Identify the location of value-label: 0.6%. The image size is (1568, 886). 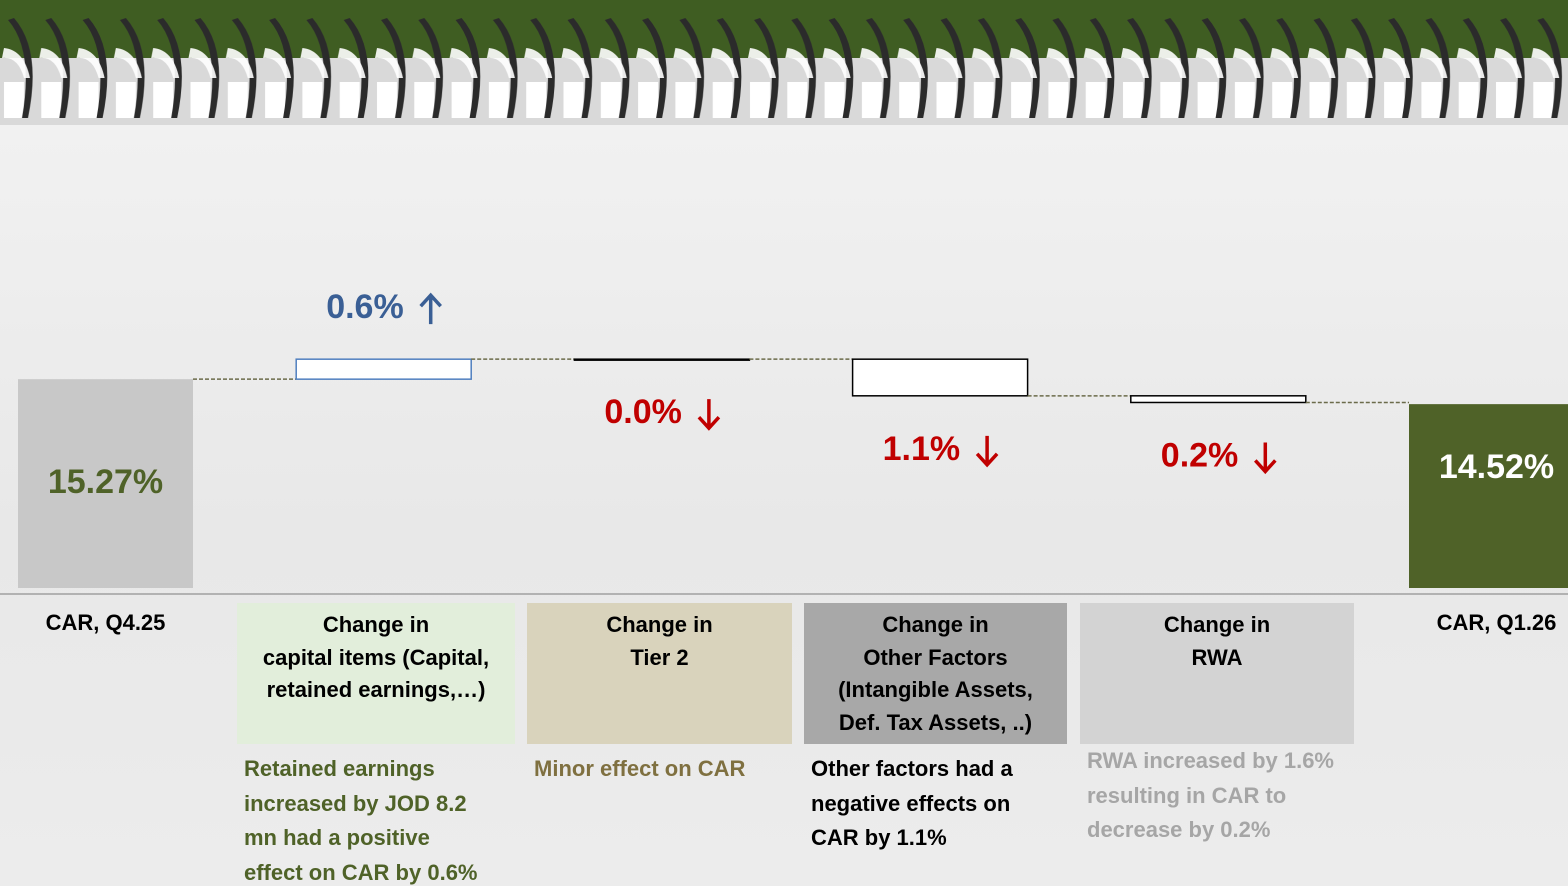
(365, 307).